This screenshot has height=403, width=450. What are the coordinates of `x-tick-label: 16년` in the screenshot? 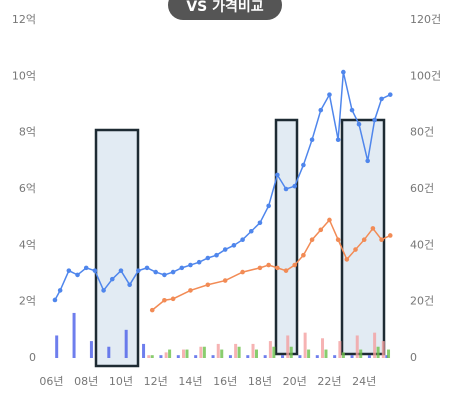 It's located at (225, 381).